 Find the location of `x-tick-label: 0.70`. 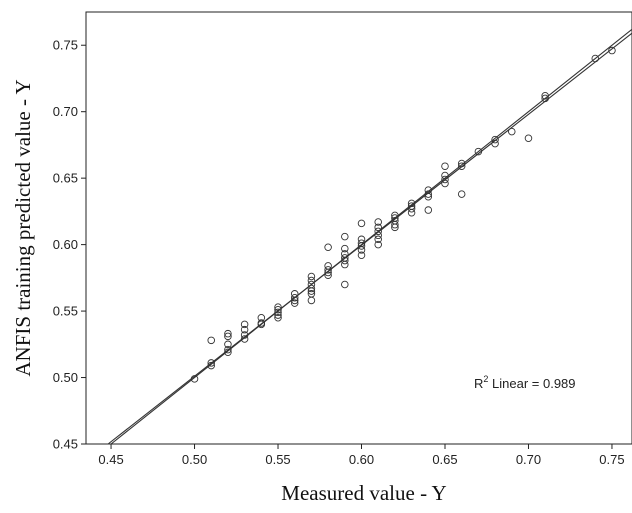

x-tick-label: 0.70 is located at coordinates (528, 459).